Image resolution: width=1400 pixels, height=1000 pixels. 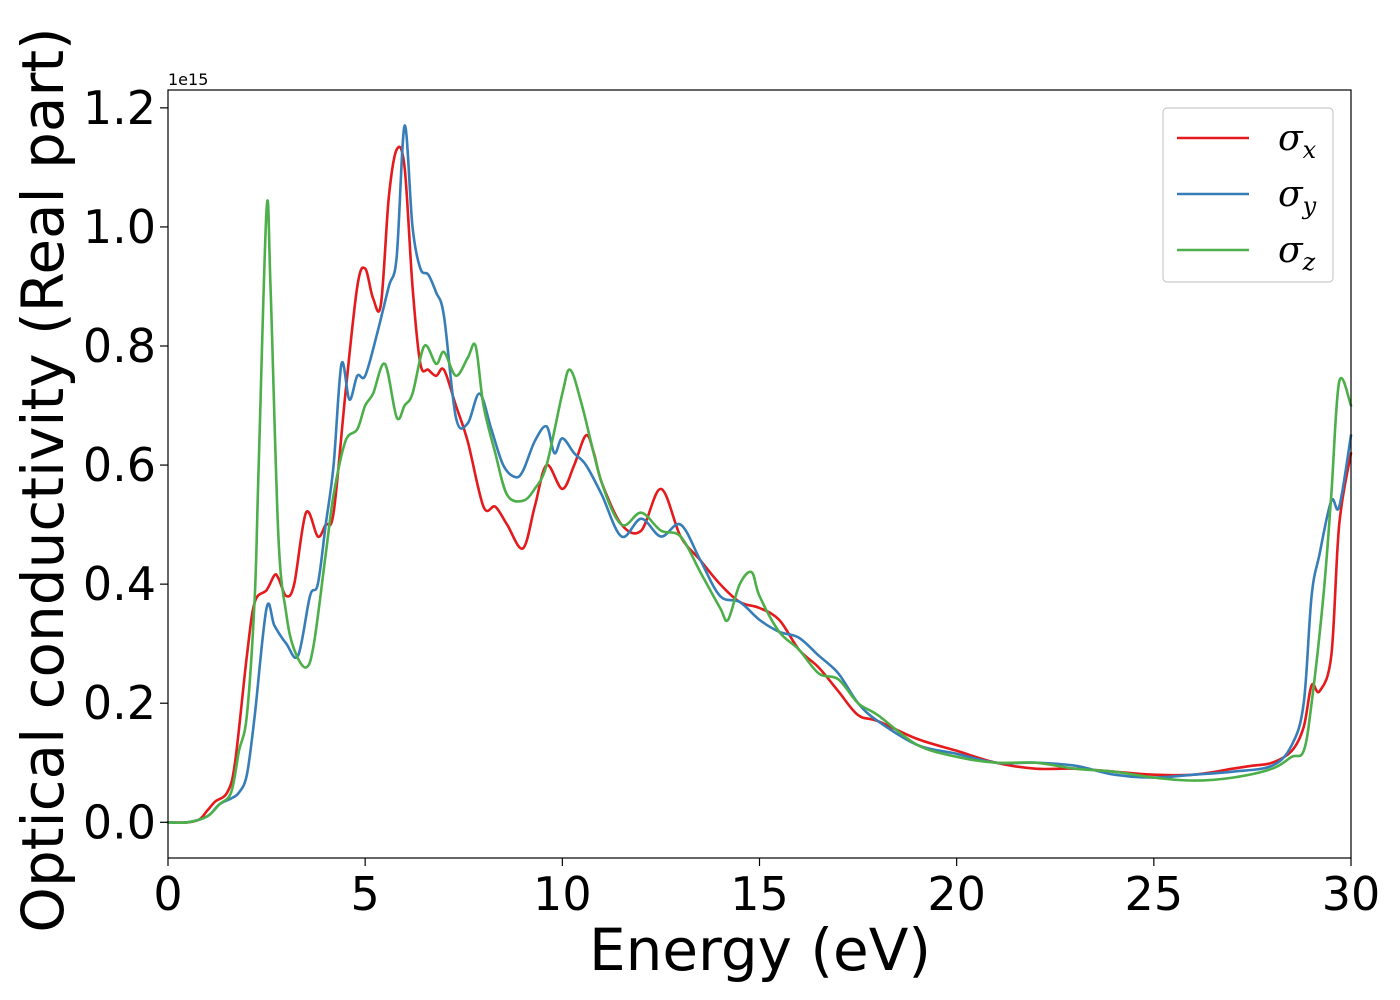 I want to click on y-tick-label: 0.0, so click(x=119, y=822).